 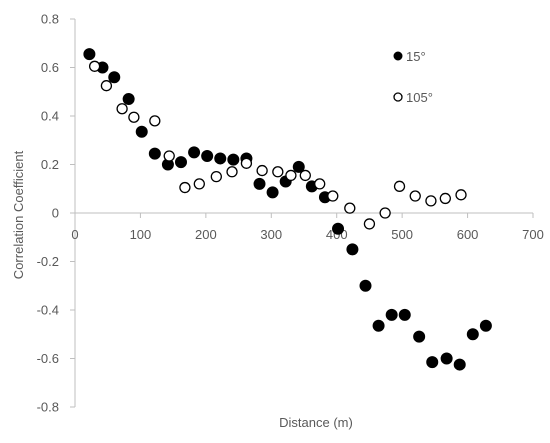 I want to click on y-tick-label: 0.8, so click(x=50, y=19).